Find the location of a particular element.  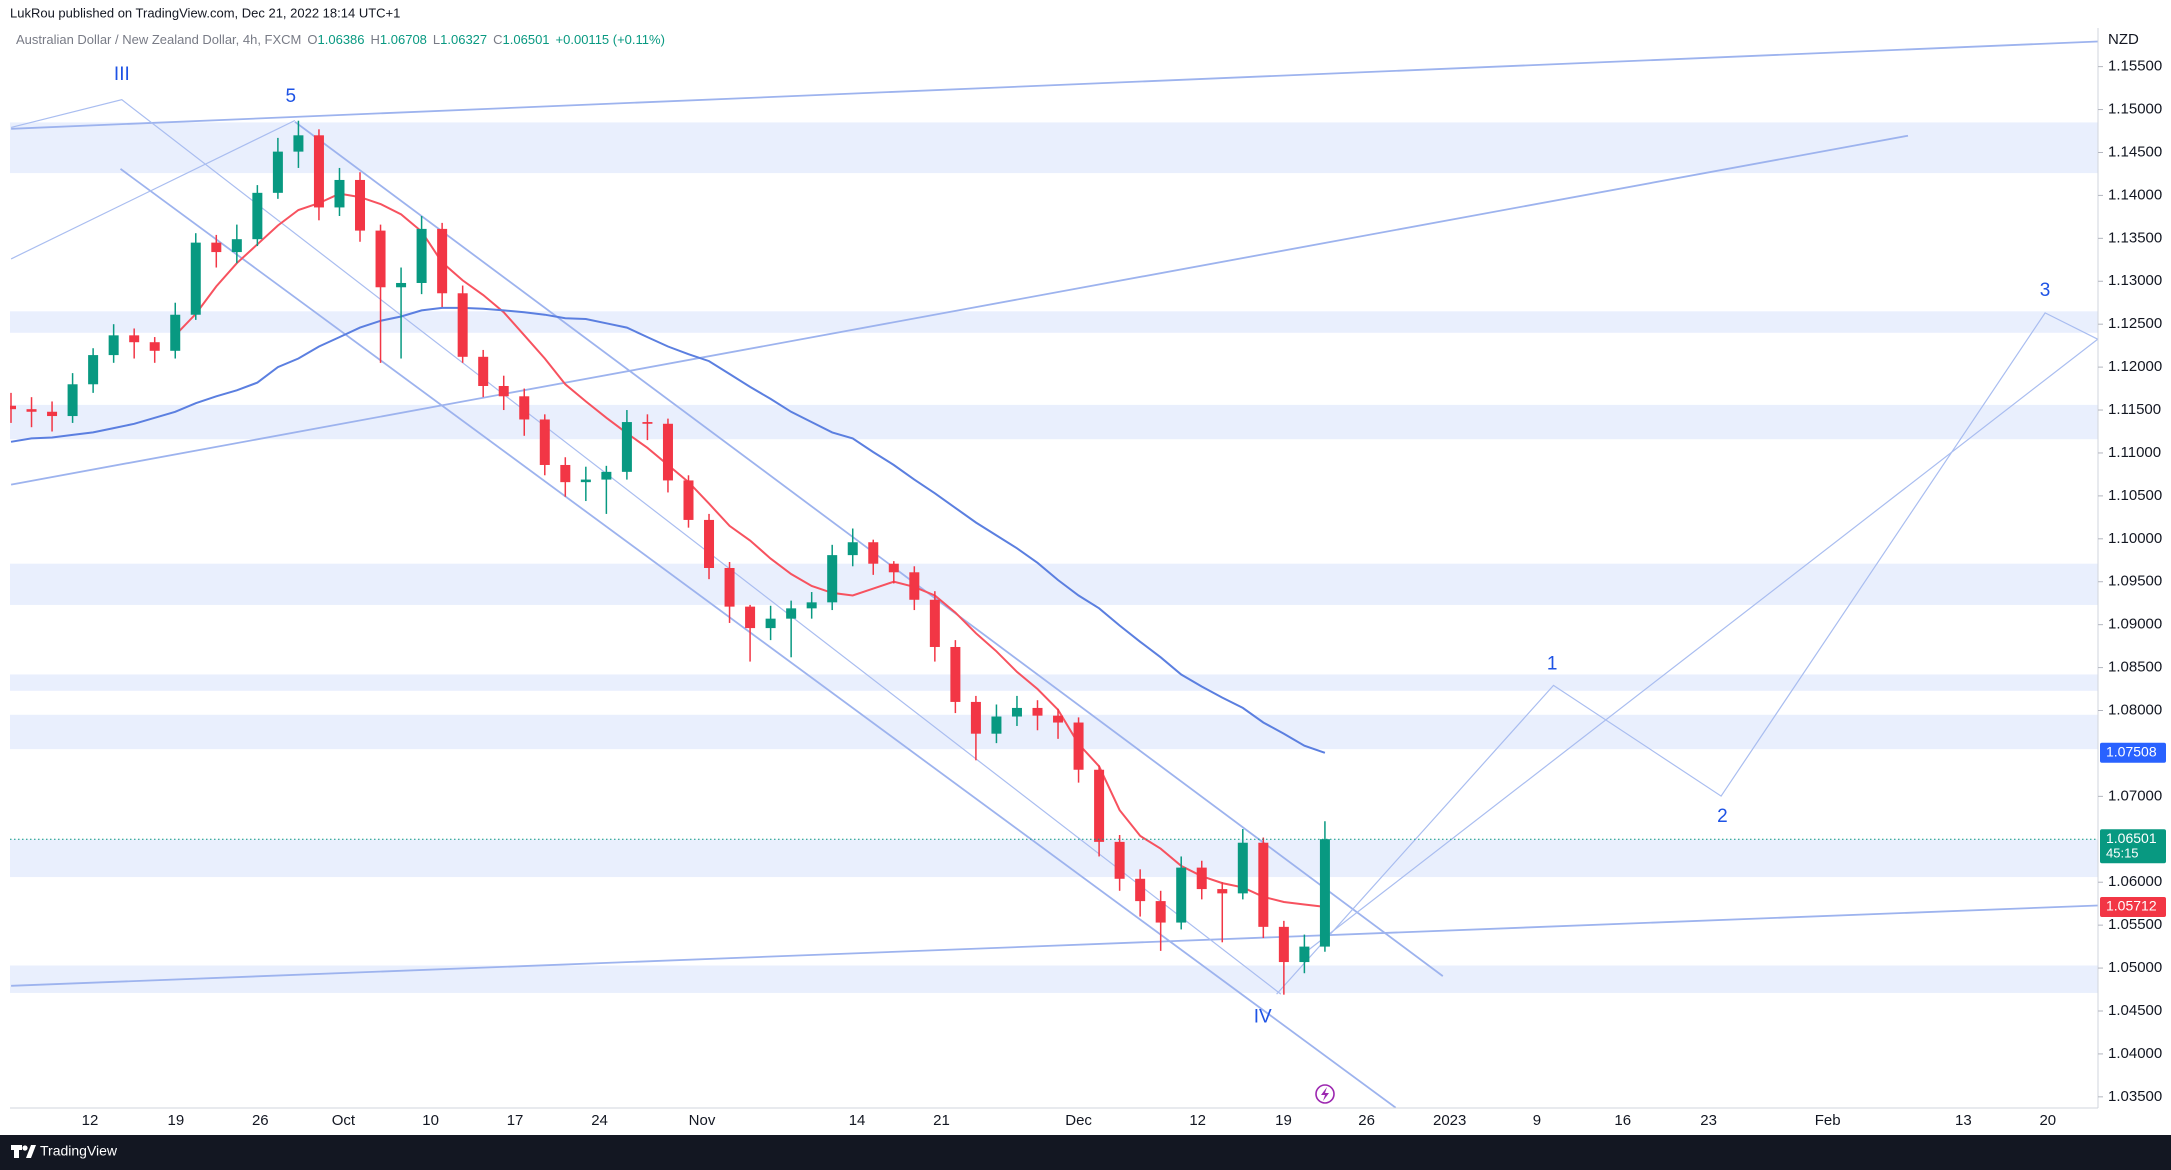

y-tick-label: 1.15000 is located at coordinates (2135, 109).